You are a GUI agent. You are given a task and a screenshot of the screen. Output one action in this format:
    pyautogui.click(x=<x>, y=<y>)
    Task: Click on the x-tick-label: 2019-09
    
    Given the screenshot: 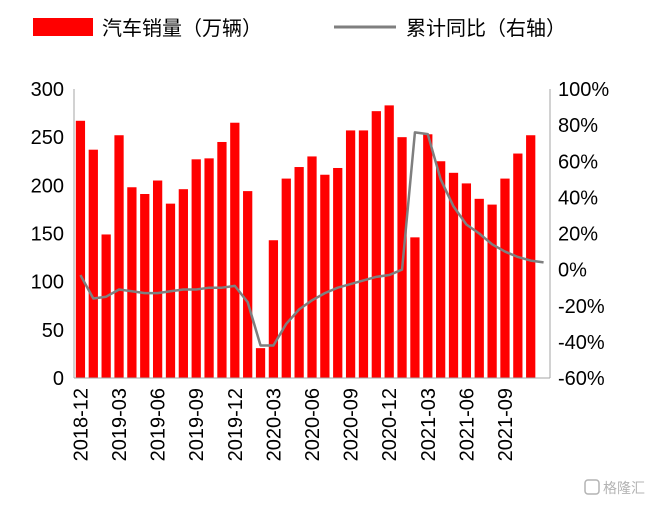 What is the action you would take?
    pyautogui.click(x=197, y=424)
    